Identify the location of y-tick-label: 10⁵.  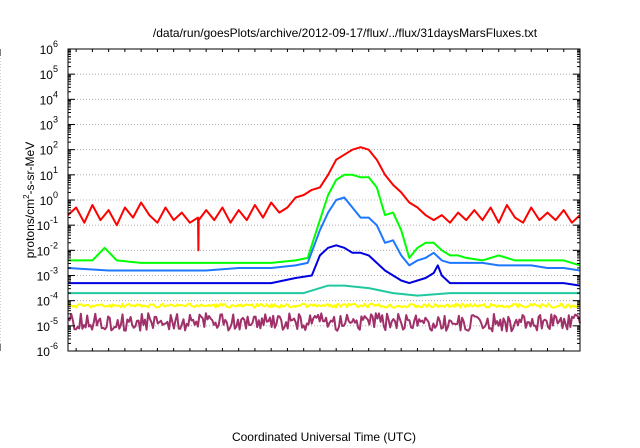
(49, 73).